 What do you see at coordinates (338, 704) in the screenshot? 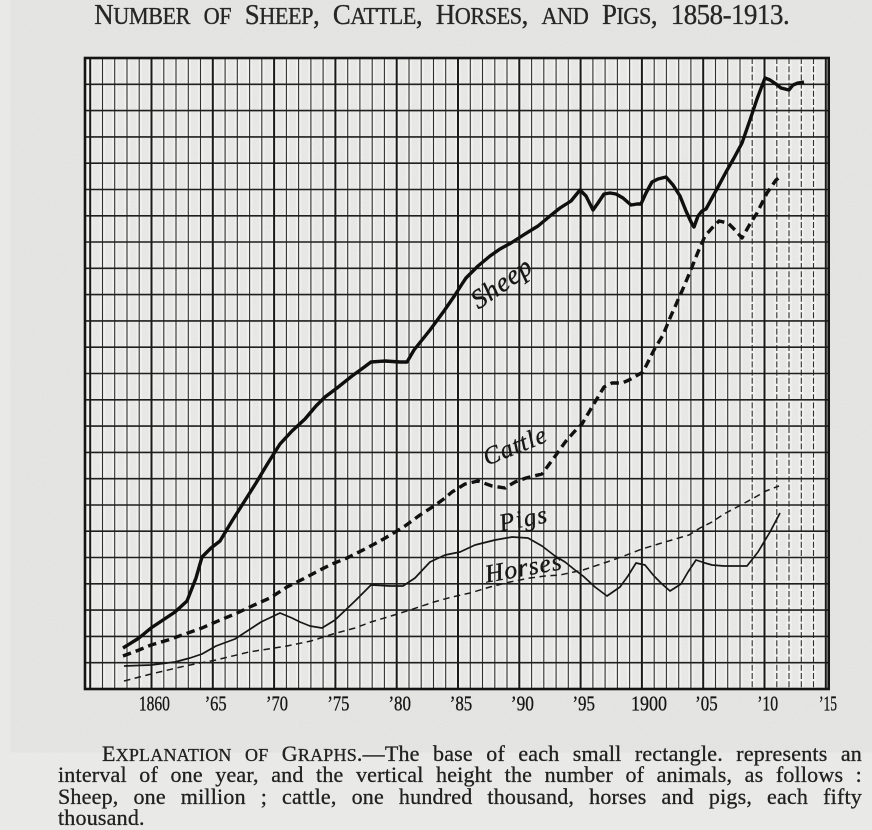
I see `svg-text: ’75` at bounding box center [338, 704].